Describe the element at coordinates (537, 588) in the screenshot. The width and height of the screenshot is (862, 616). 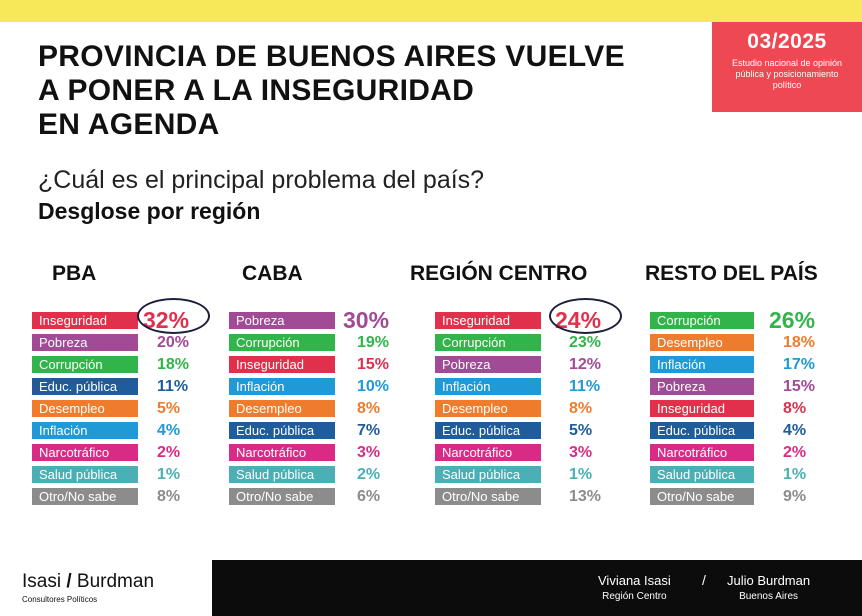
I see `footer-credits-bar` at that location.